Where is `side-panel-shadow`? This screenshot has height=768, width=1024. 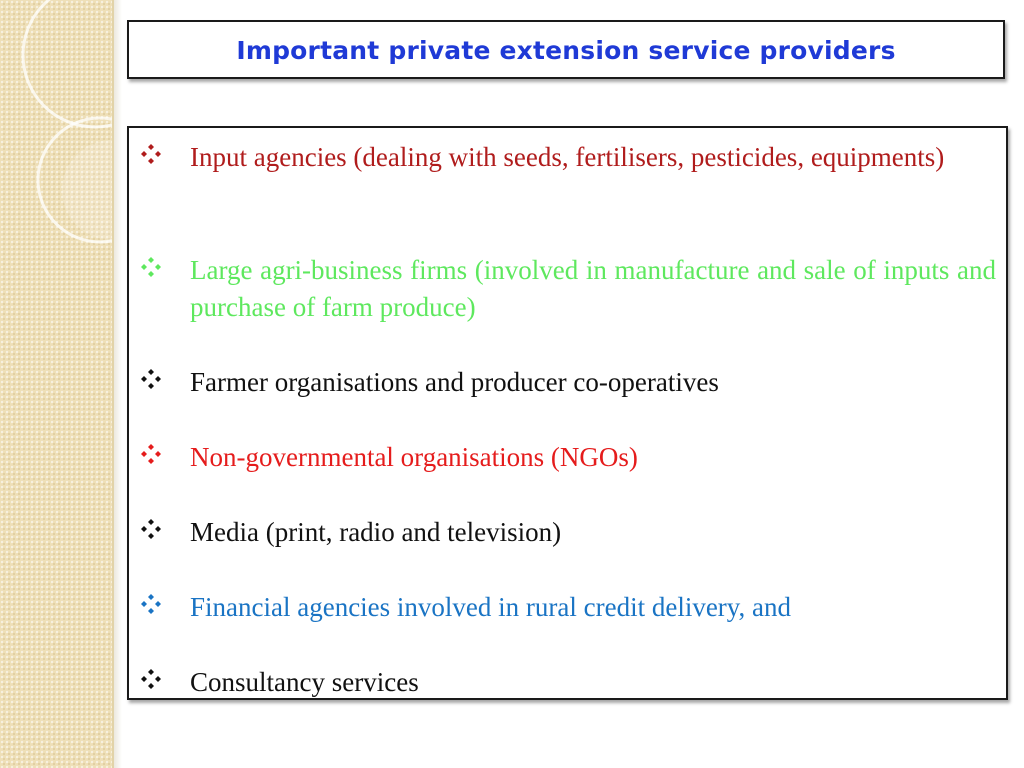 side-panel-shadow is located at coordinates (118, 384).